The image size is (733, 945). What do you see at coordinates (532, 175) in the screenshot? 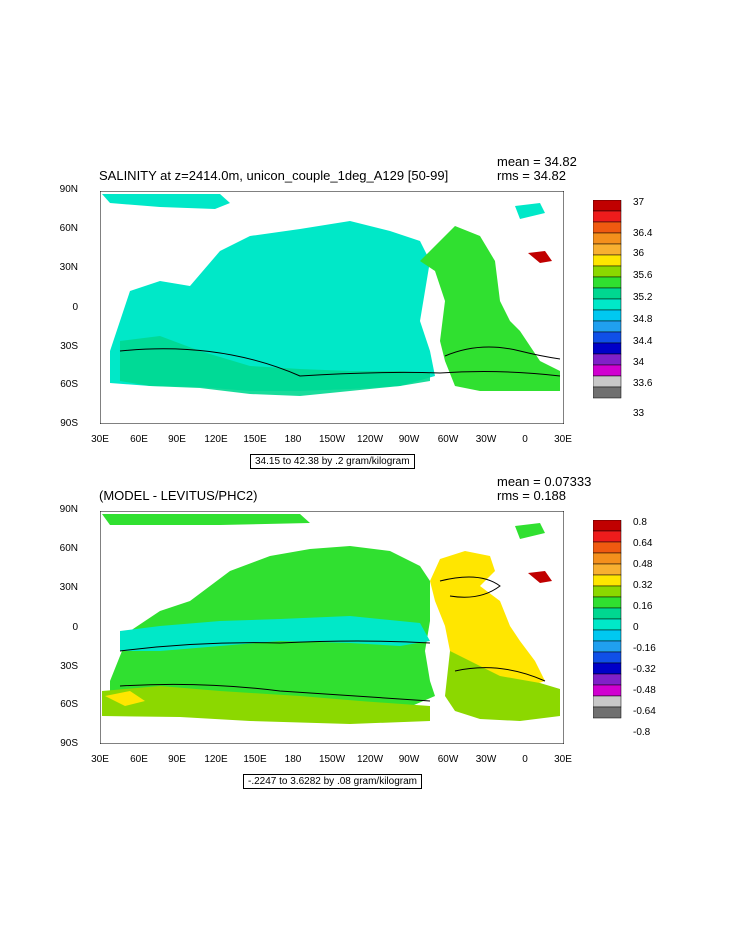
I see `rms-value: rms = 34.82` at bounding box center [532, 175].